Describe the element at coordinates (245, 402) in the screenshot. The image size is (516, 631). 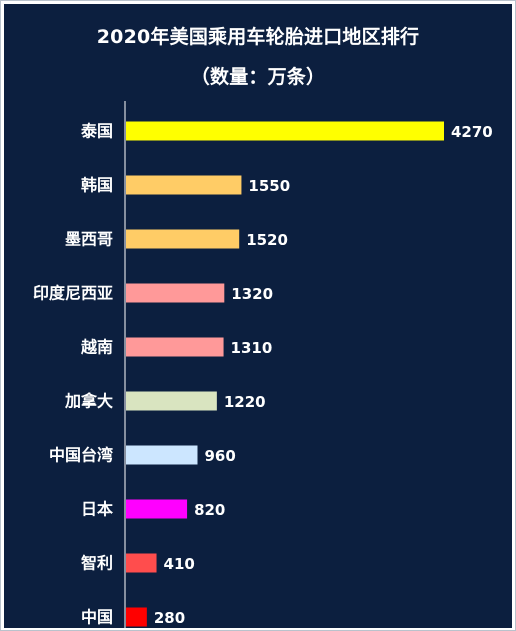
I see `value-label-5: 1220` at that location.